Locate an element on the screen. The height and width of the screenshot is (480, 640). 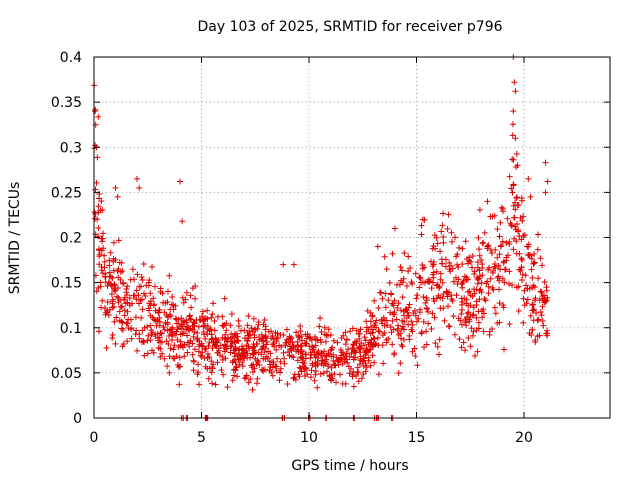
x-tick-label: 15 is located at coordinates (417, 438).